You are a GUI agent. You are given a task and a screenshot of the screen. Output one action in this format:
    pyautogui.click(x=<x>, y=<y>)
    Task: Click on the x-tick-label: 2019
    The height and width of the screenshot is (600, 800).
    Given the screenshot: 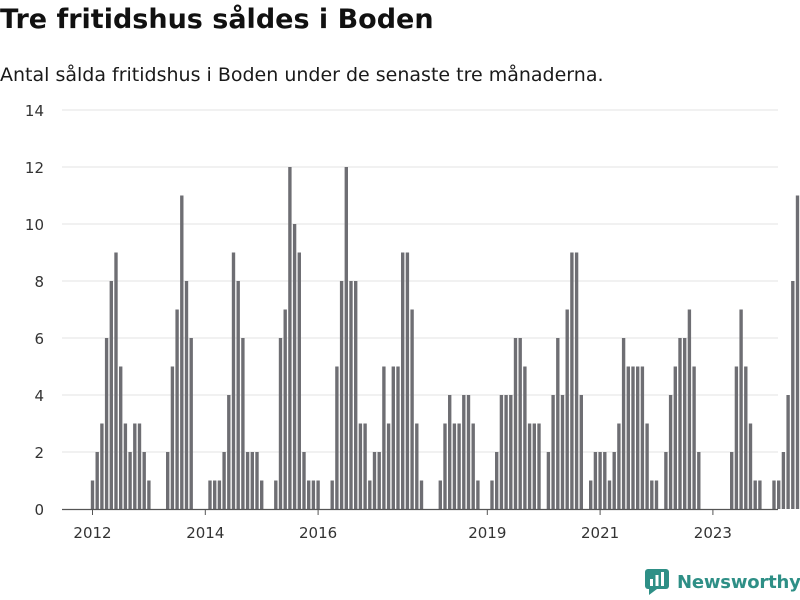 What is the action you would take?
    pyautogui.click(x=487, y=533)
    